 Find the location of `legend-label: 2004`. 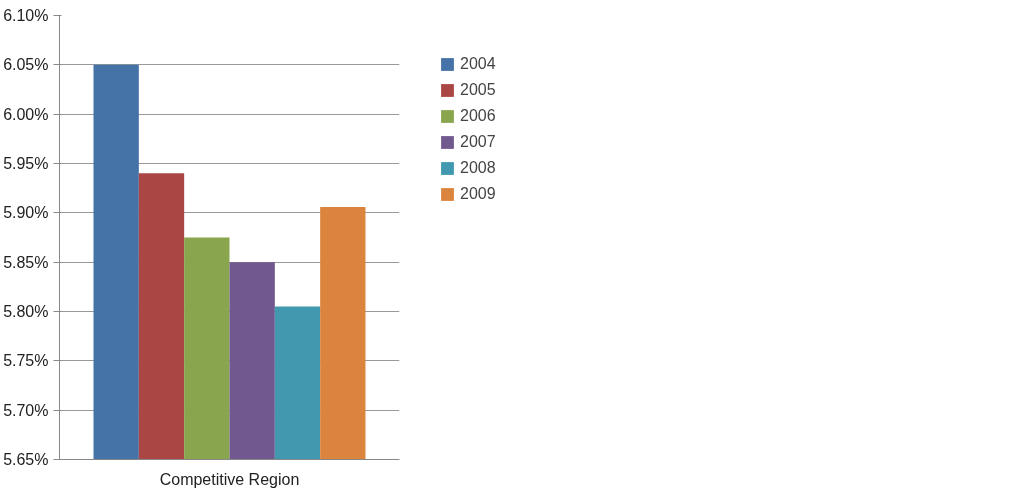

legend-label: 2004 is located at coordinates (478, 64).